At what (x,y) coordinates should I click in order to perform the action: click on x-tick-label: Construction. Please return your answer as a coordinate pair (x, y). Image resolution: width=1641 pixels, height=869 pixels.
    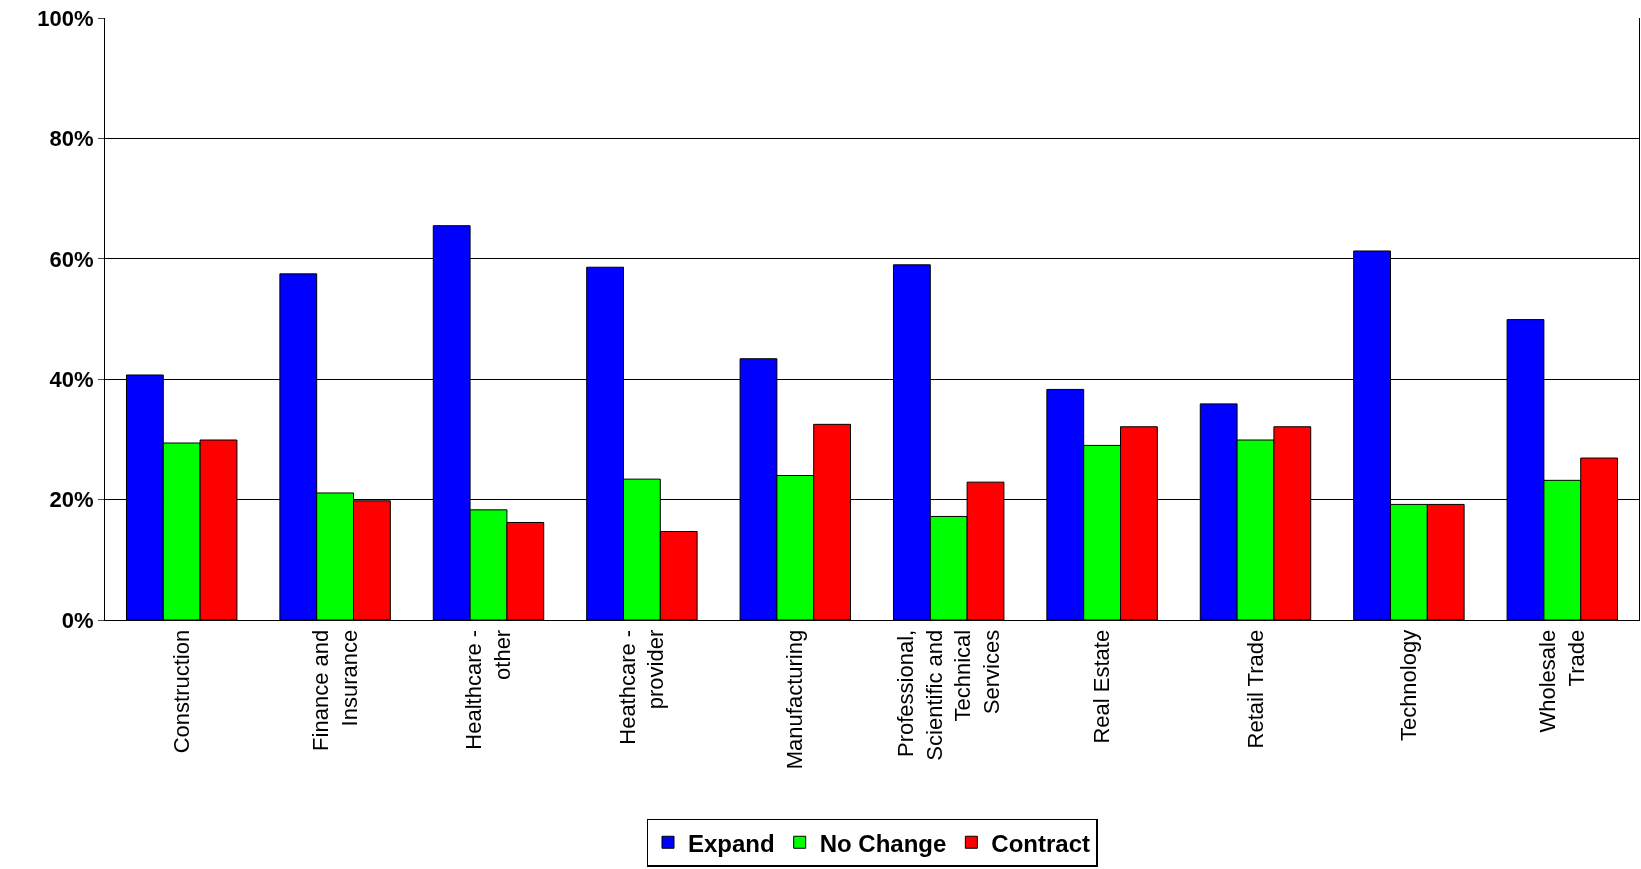
    Looking at the image, I should click on (181, 691).